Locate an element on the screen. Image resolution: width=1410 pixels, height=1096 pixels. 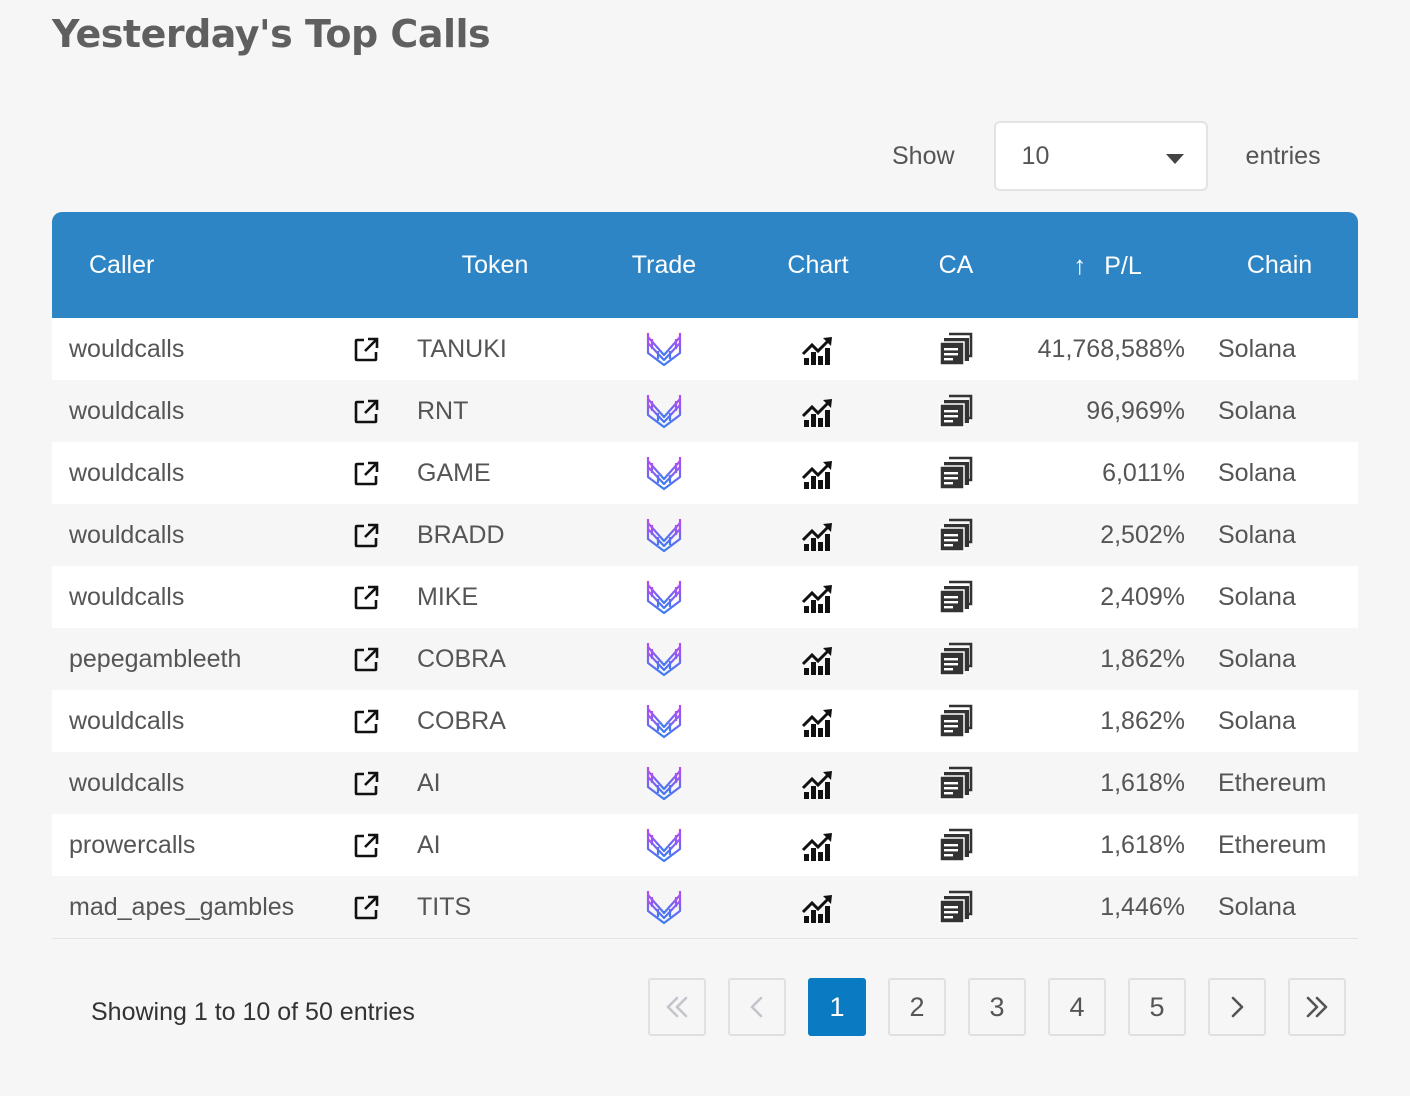
last-page-button is located at coordinates (1317, 1007).